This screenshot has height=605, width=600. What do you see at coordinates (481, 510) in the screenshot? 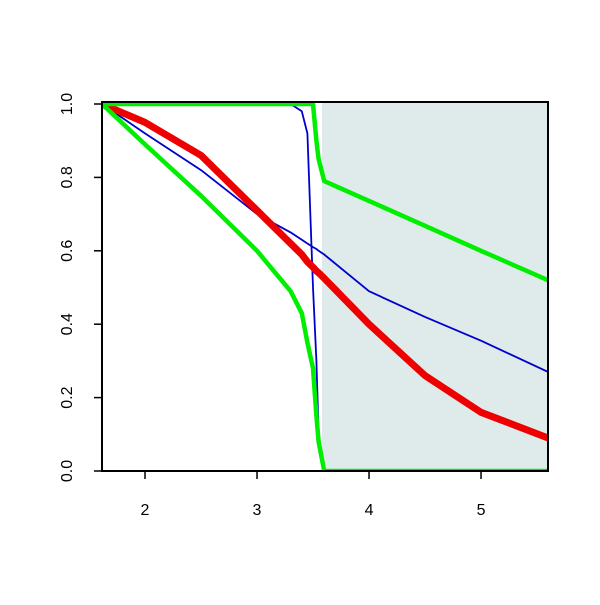
I see `x-tick-label: 5` at bounding box center [481, 510].